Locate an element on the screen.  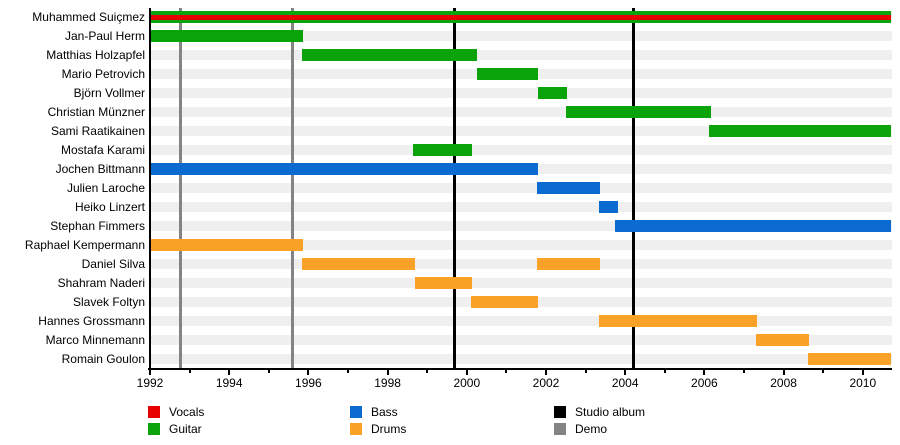
x-axis-tick-label: 1996 is located at coordinates (308, 383).